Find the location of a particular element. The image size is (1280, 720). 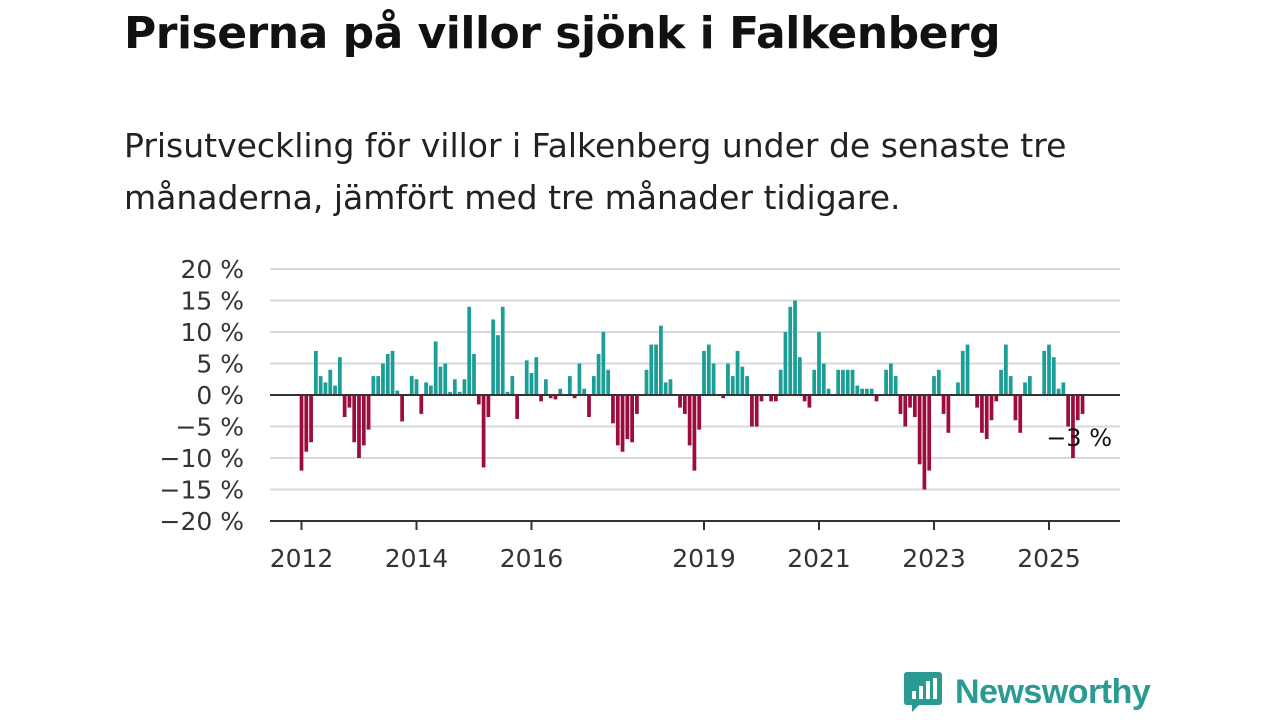

y-tick-label: −5 % is located at coordinates (209, 427).